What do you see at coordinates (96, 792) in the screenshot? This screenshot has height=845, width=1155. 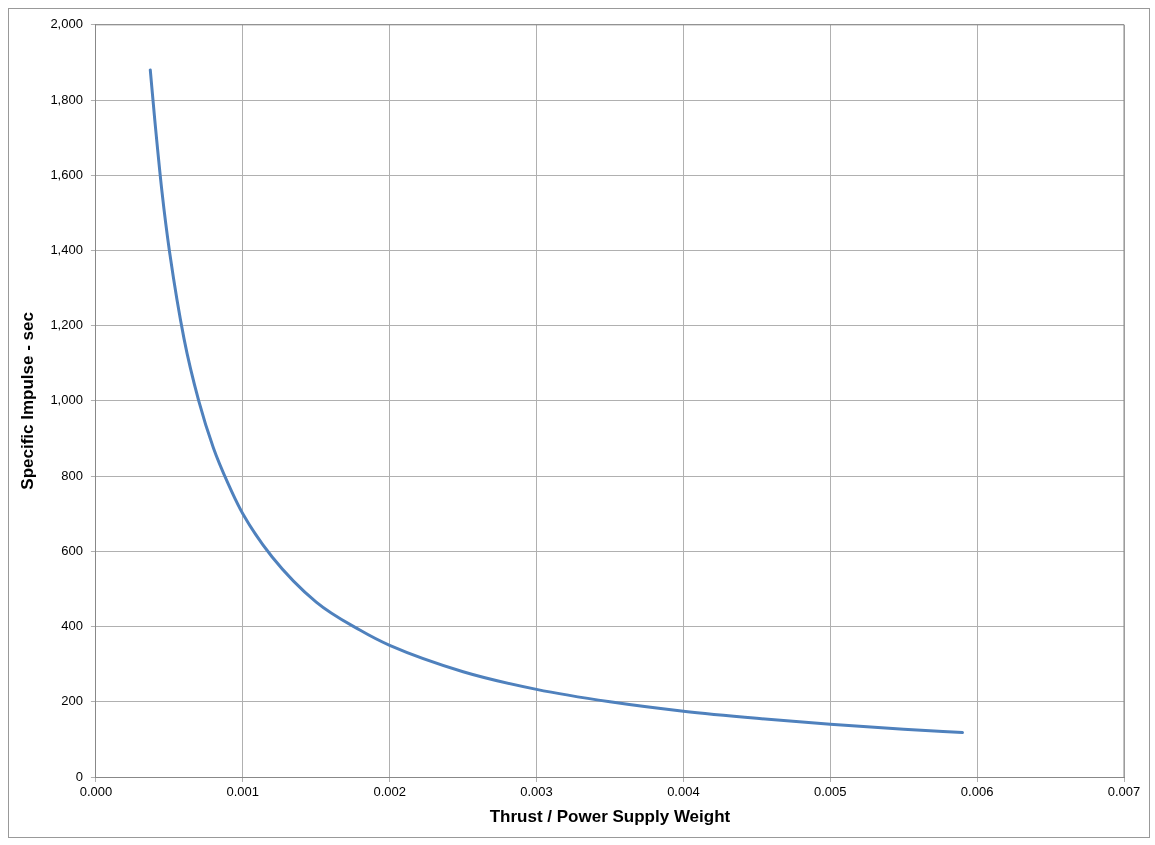 I see `x-tick-label: 0.000` at bounding box center [96, 792].